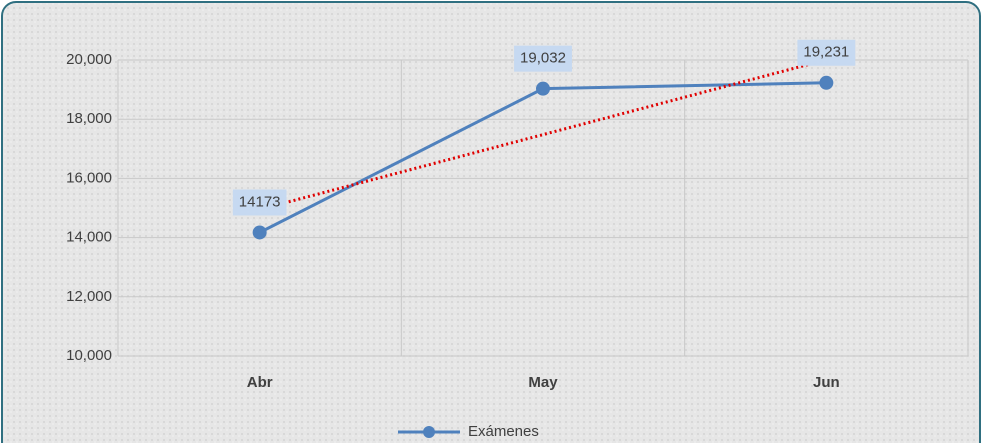  What do you see at coordinates (543, 382) in the screenshot?
I see `x-tick-label: May` at bounding box center [543, 382].